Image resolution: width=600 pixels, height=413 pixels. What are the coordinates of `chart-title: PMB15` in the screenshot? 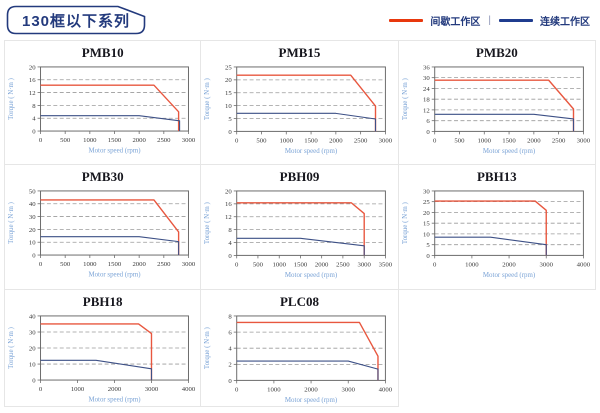 It's located at (299, 52).